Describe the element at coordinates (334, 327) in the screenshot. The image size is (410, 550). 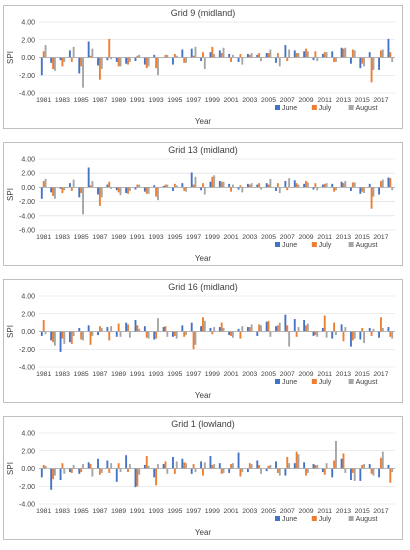
I see `bar-july-2012` at that location.